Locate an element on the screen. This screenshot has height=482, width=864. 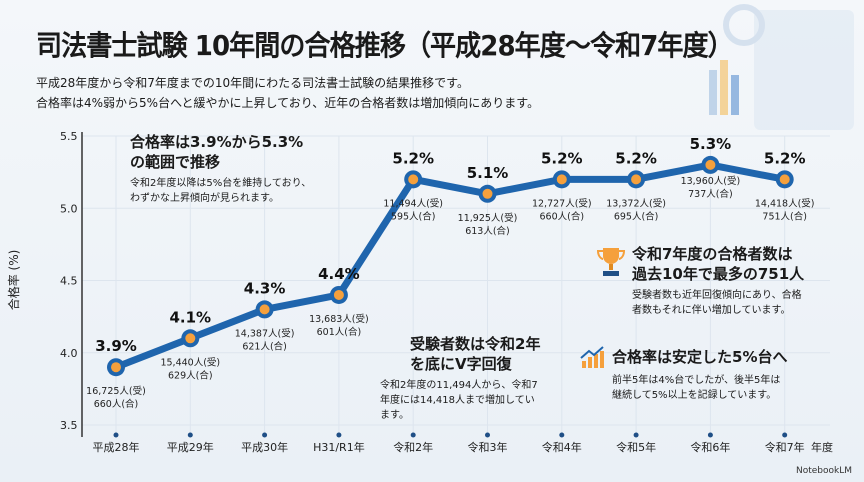
examinee-count: 11,925人(受) is located at coordinates (488, 218).